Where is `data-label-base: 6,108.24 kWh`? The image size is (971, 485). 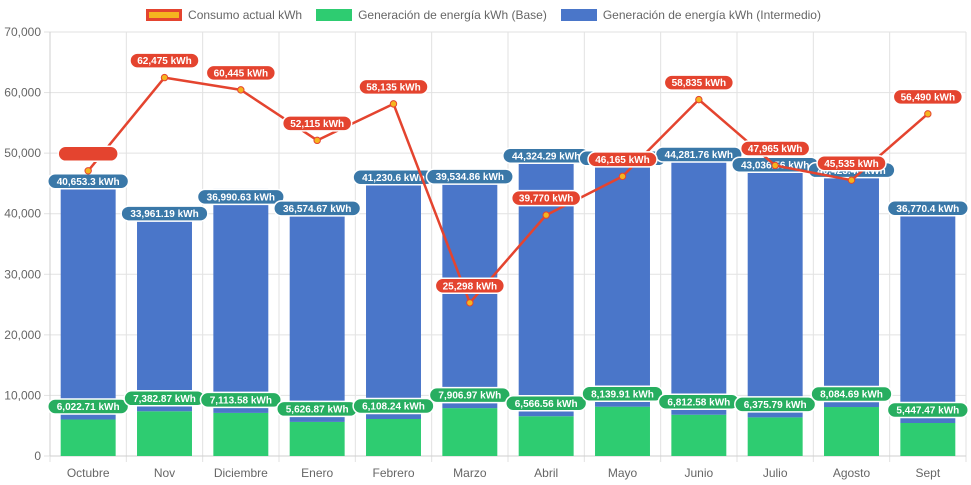
data-label-base: 6,108.24 kWh is located at coordinates (393, 407).